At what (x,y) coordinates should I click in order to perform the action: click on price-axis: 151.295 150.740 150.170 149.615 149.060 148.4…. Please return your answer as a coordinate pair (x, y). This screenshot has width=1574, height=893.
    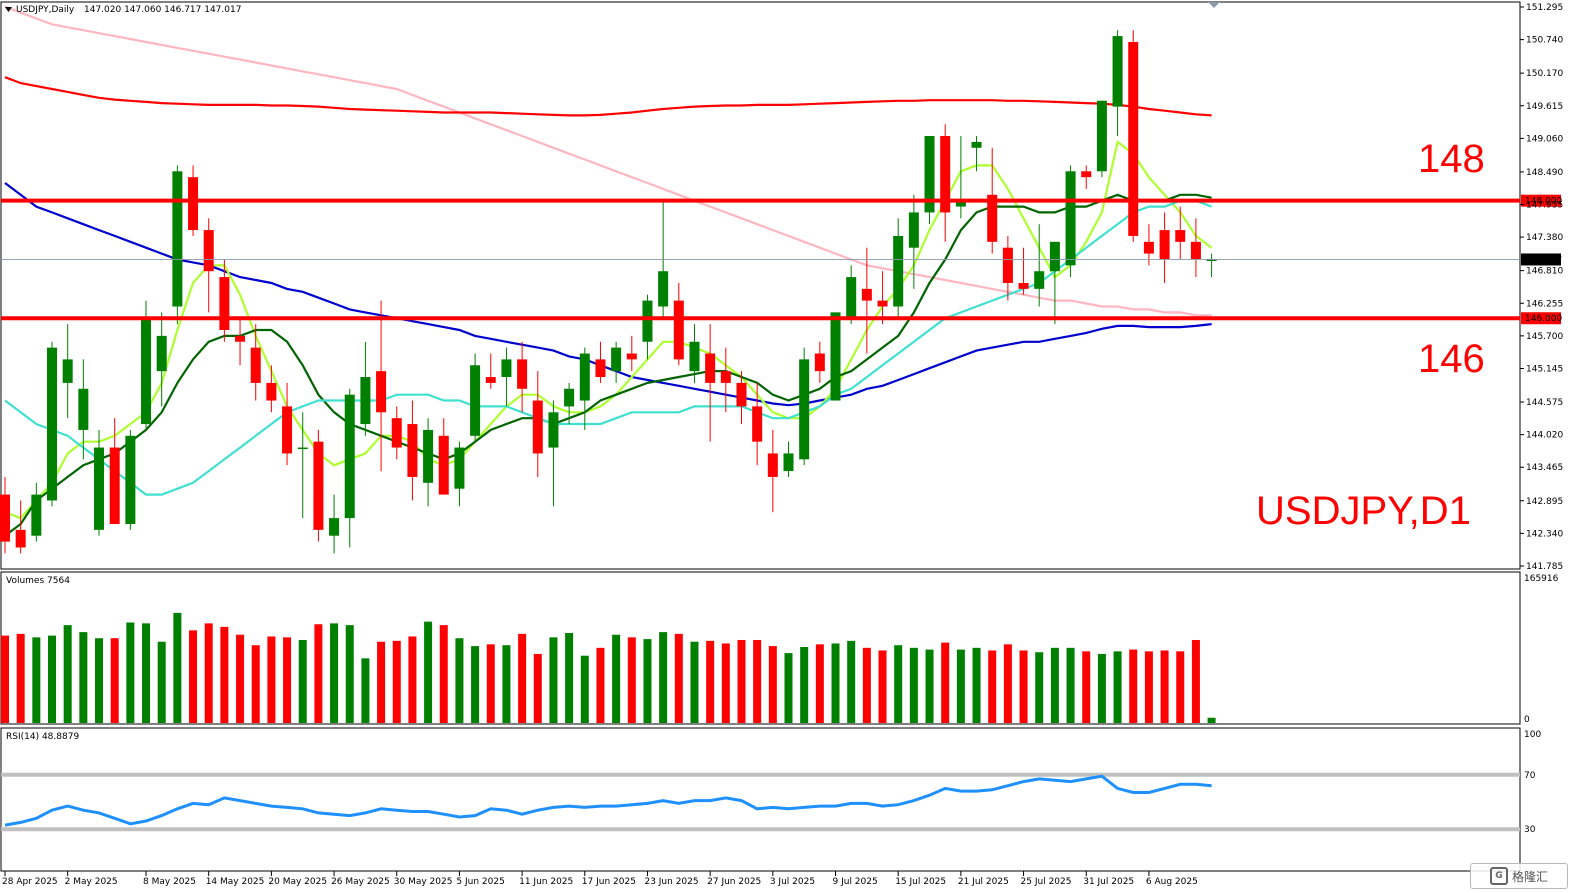
    Looking at the image, I should click on (1541, 419).